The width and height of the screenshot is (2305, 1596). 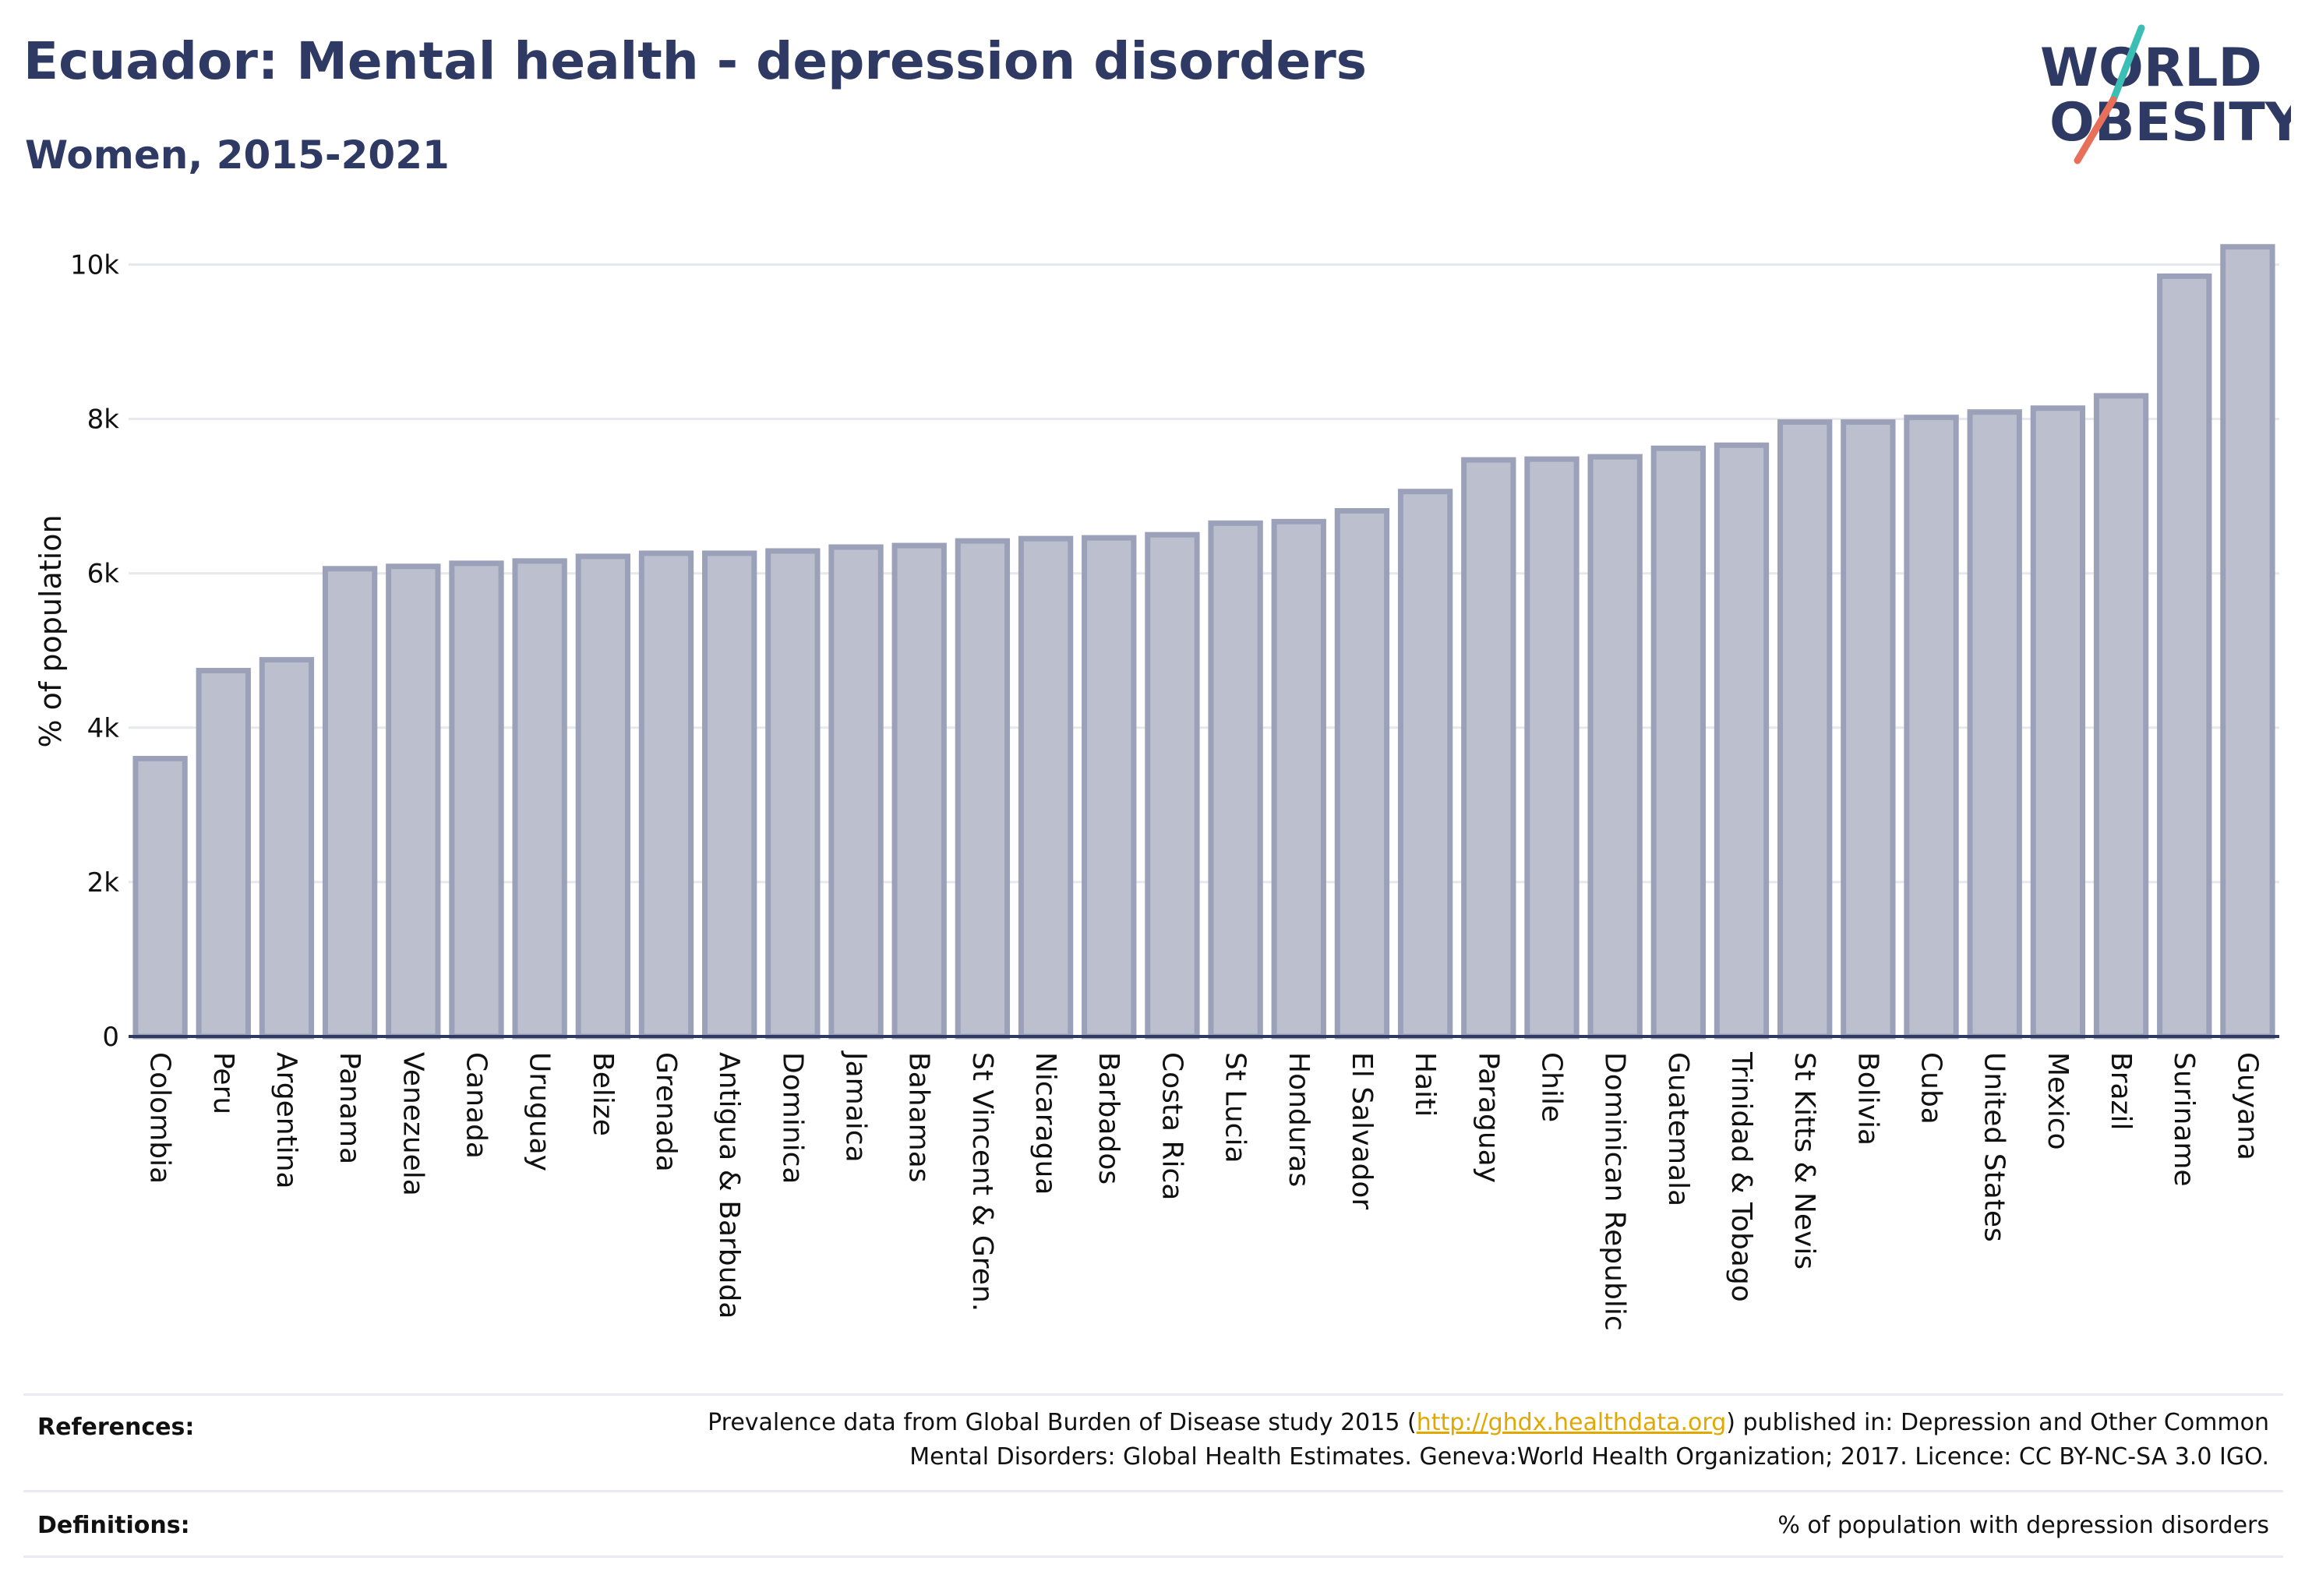 I want to click on x-tick-label: Guatemala, so click(x=1678, y=1129).